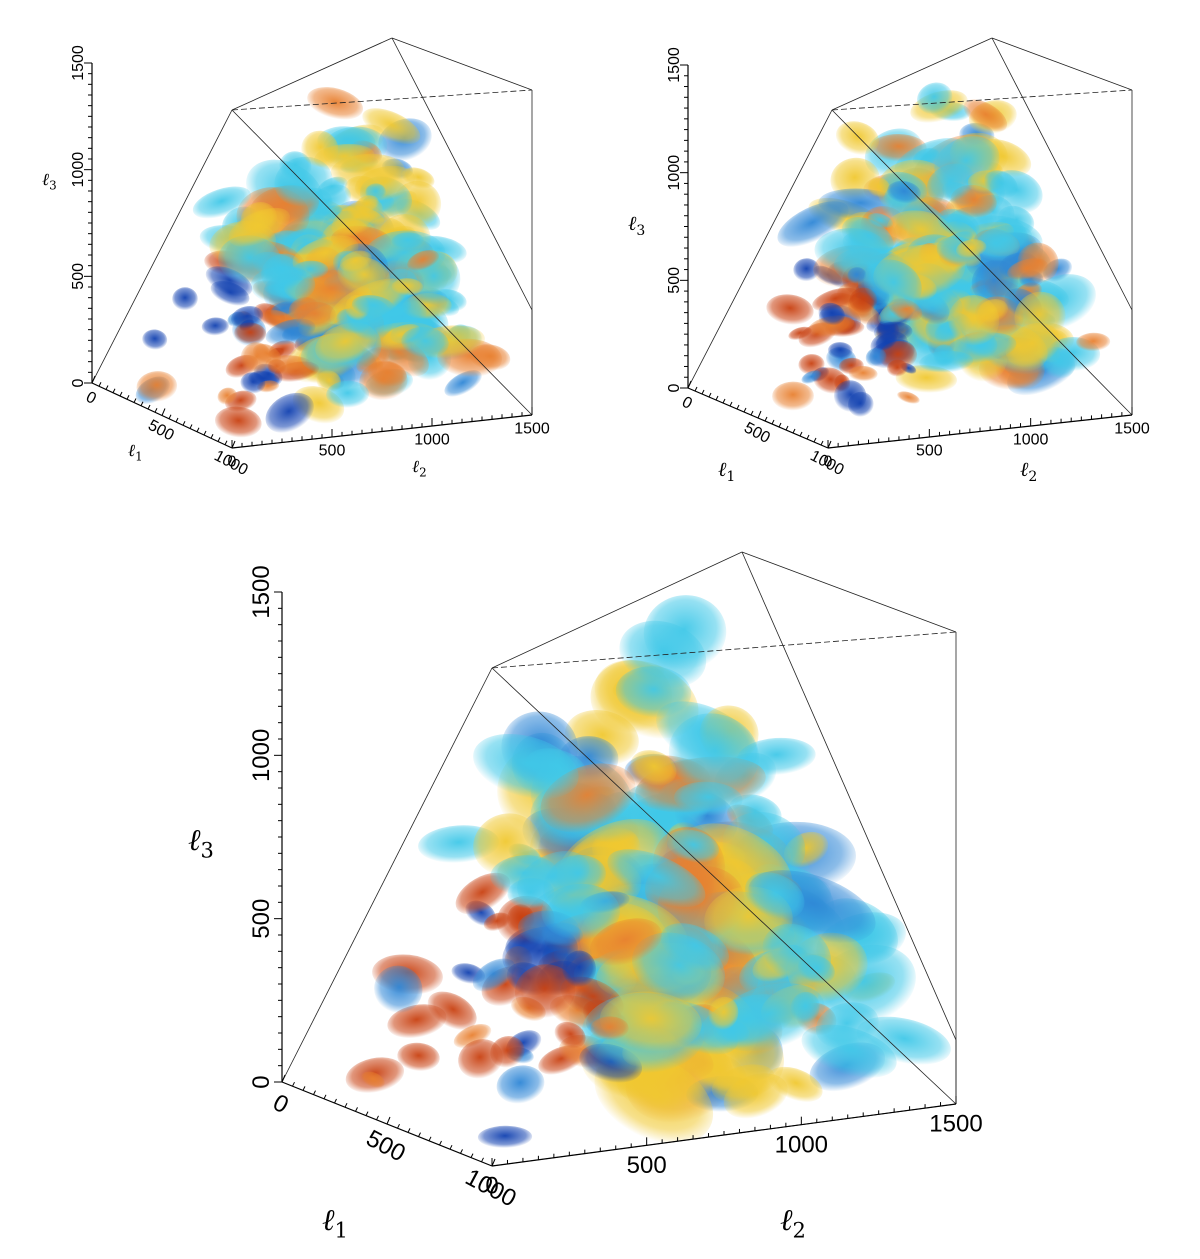 This screenshot has height=1259, width=1200. What do you see at coordinates (726, 471) in the screenshot?
I see `x-axis-label: ℓ1` at bounding box center [726, 471].